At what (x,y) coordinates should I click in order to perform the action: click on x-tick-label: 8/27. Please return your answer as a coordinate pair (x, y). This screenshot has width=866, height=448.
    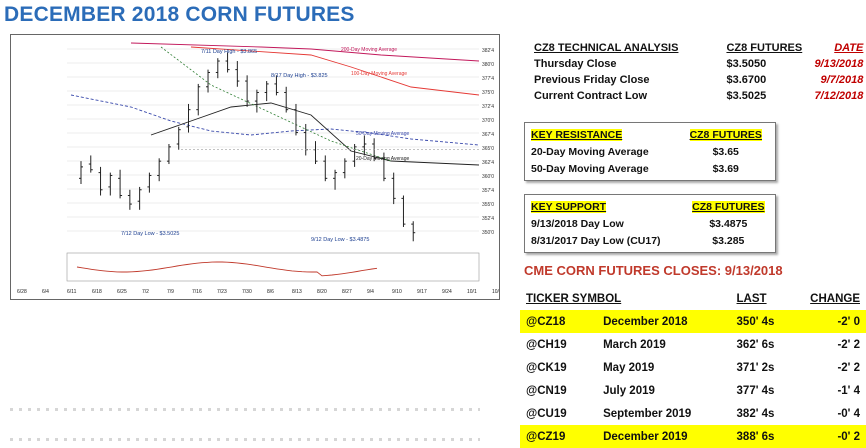
    Looking at the image, I should click on (347, 292).